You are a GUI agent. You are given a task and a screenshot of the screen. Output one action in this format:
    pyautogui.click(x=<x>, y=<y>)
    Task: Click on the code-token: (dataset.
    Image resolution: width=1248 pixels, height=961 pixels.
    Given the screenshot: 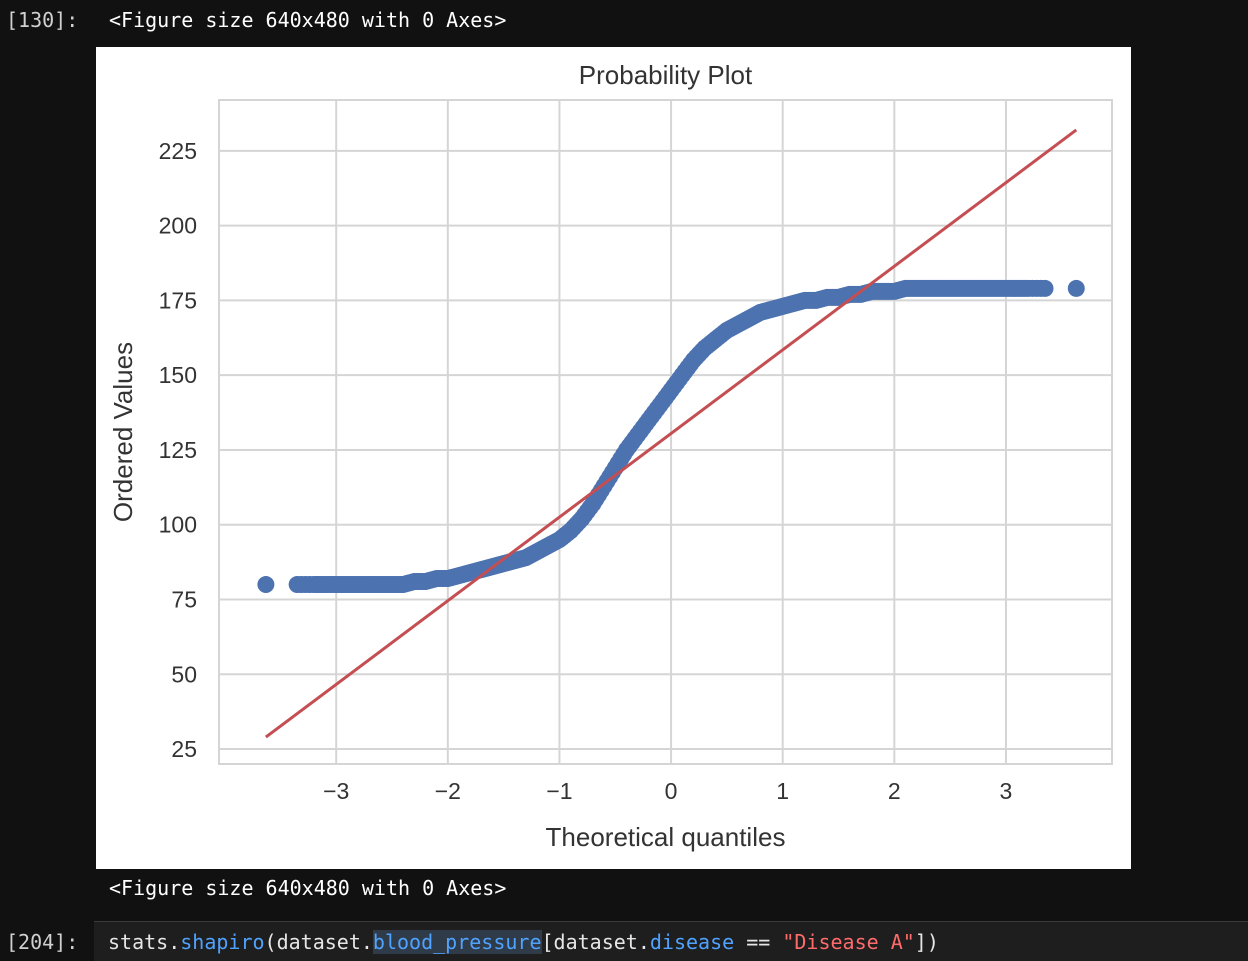 What is the action you would take?
    pyautogui.click(x=318, y=942)
    